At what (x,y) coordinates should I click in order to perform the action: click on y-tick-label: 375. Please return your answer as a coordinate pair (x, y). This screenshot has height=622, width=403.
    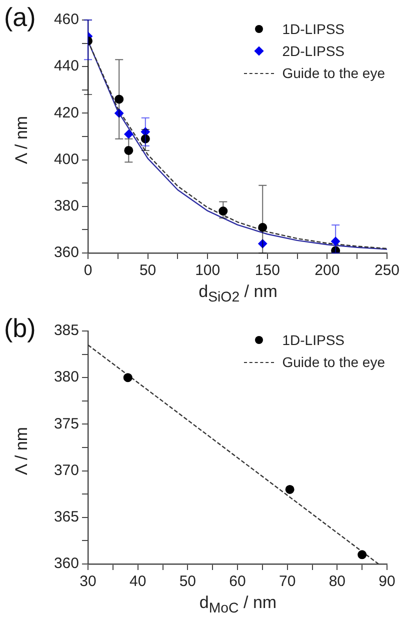
    Looking at the image, I should click on (66, 423).